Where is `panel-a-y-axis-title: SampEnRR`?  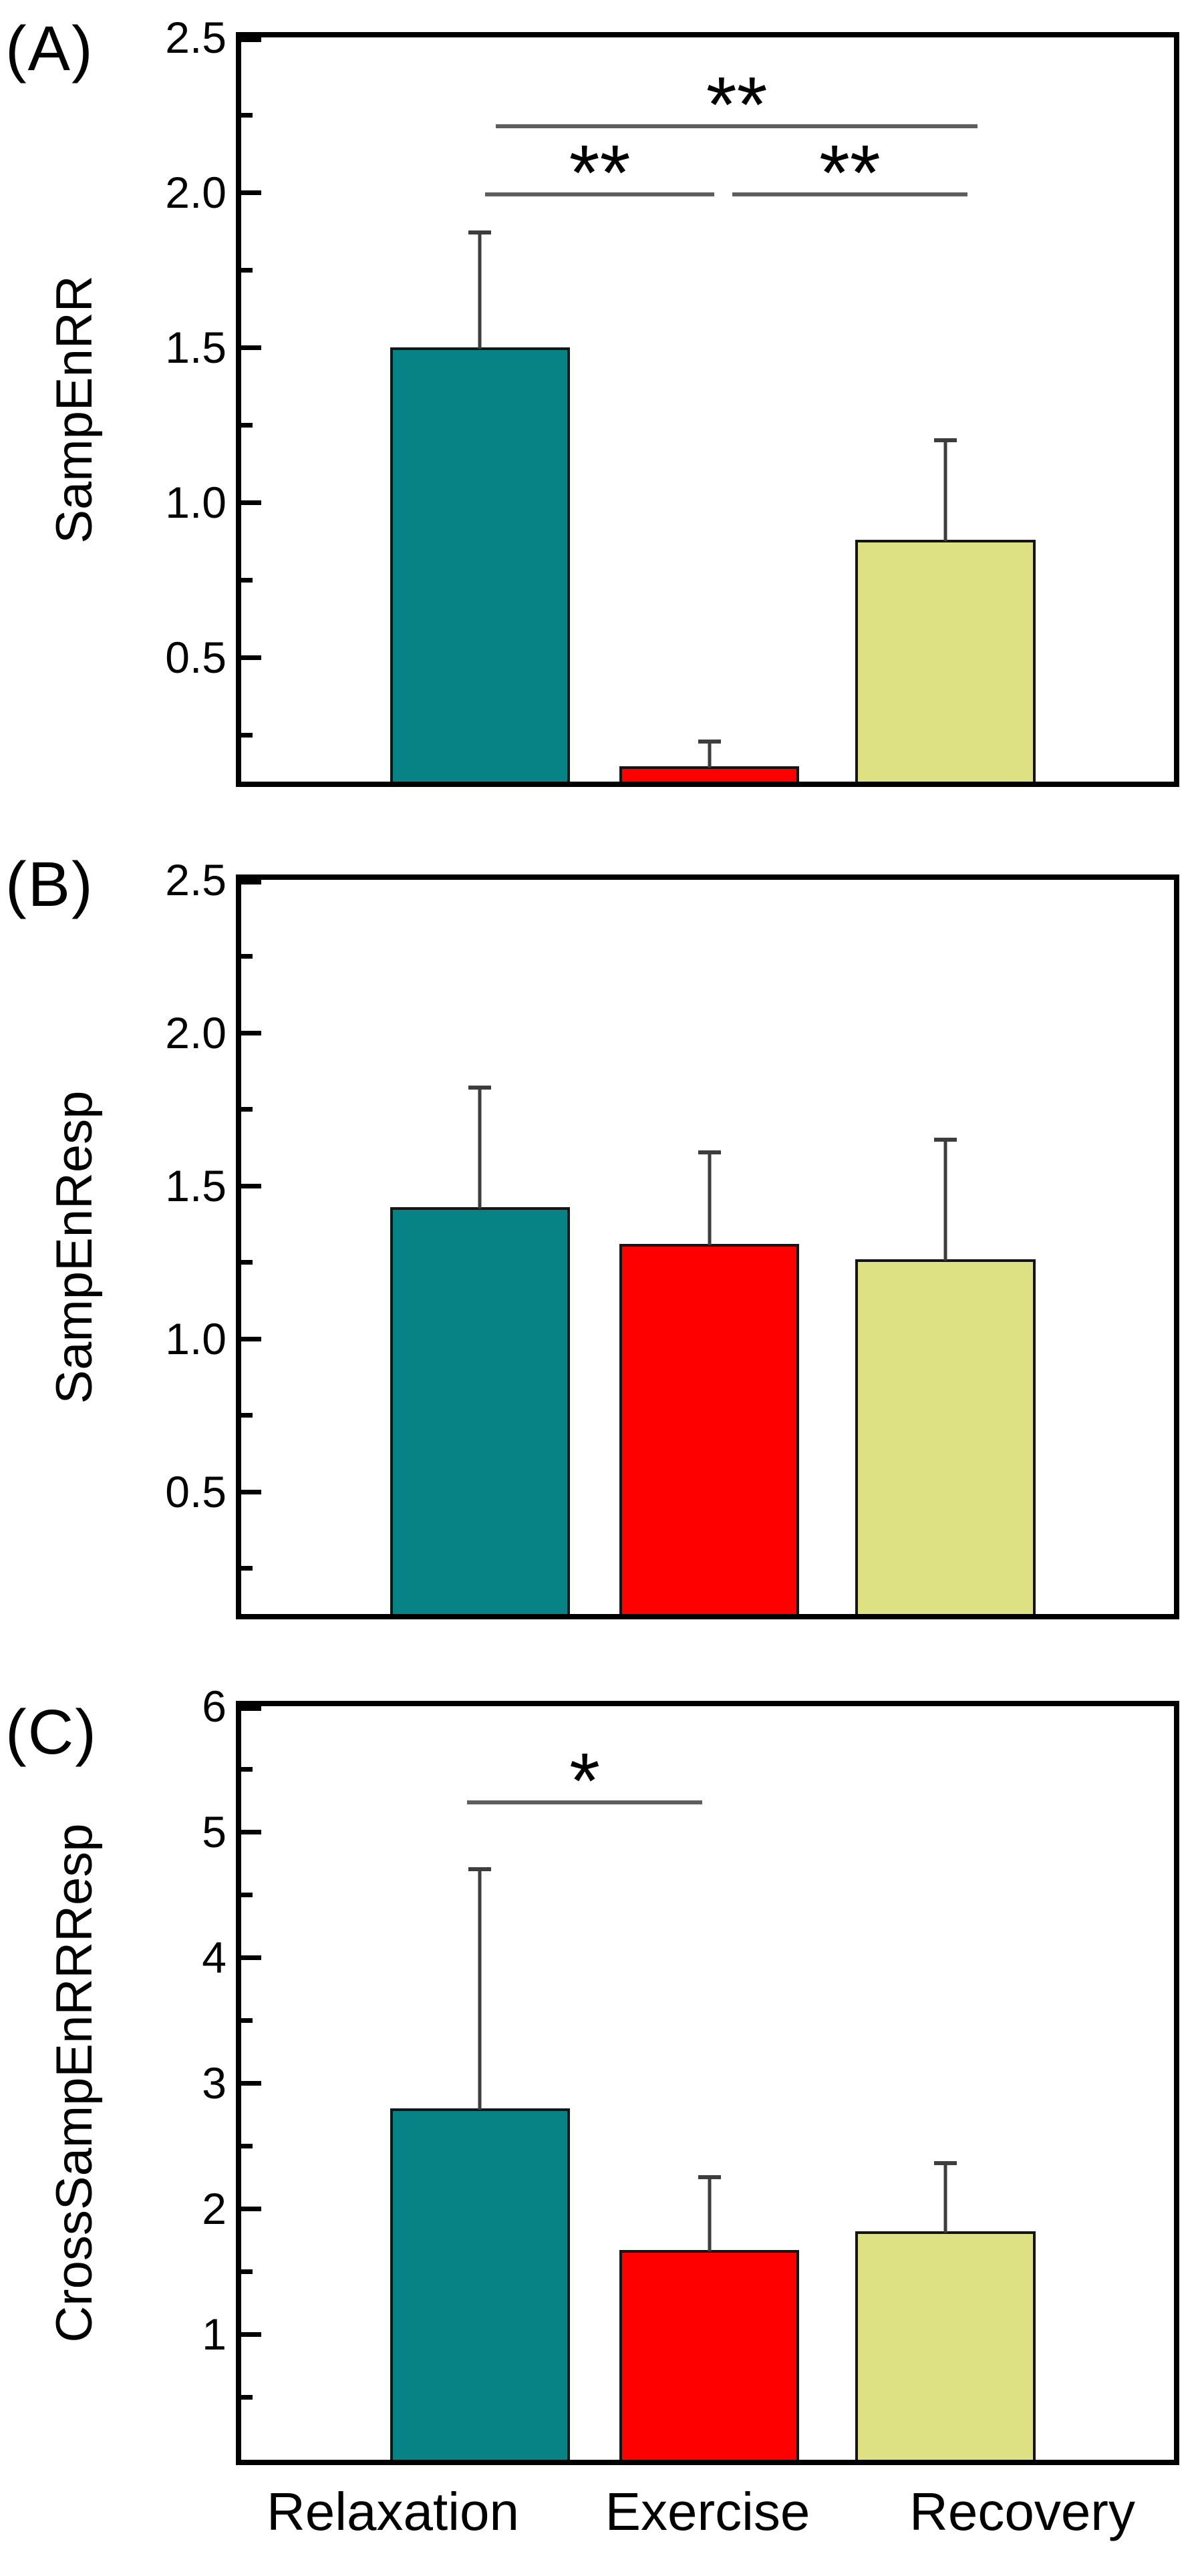
panel-a-y-axis-title: SampEnRR is located at coordinates (74, 409).